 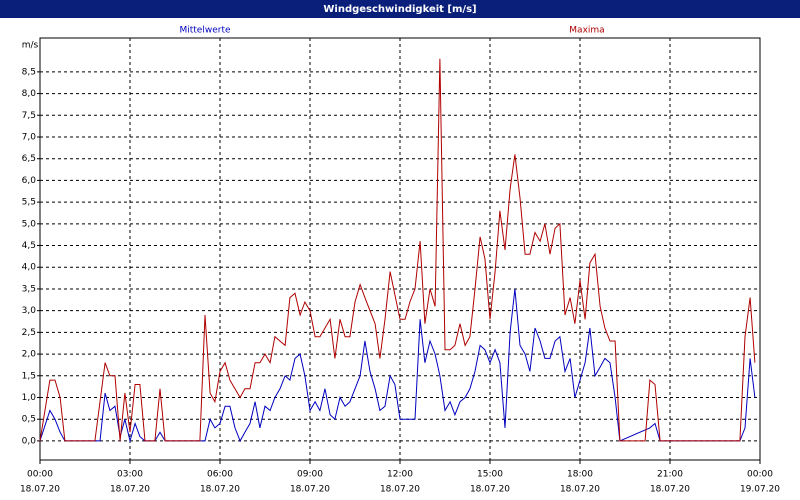 I want to click on y-tick-label: 0,5, so click(x=29, y=420).